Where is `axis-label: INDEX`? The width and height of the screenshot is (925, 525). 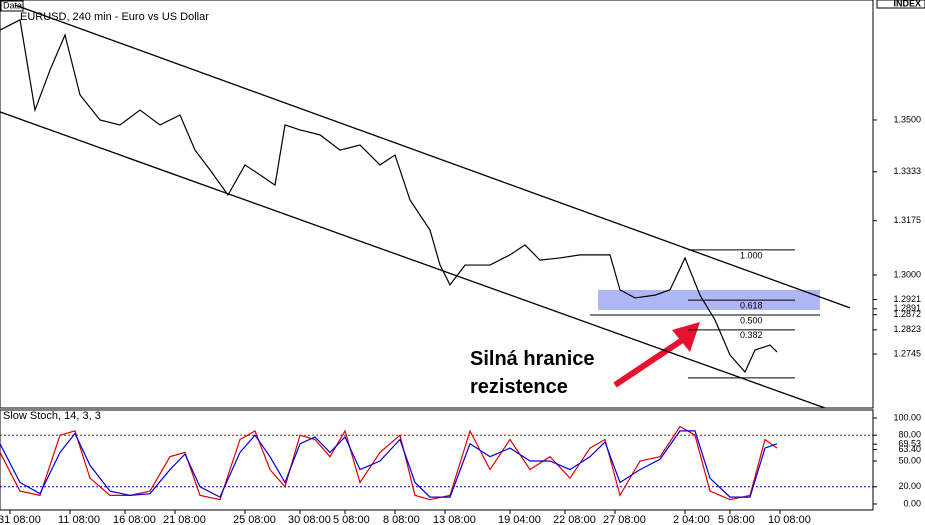 axis-label: INDEX is located at coordinates (907, 4).